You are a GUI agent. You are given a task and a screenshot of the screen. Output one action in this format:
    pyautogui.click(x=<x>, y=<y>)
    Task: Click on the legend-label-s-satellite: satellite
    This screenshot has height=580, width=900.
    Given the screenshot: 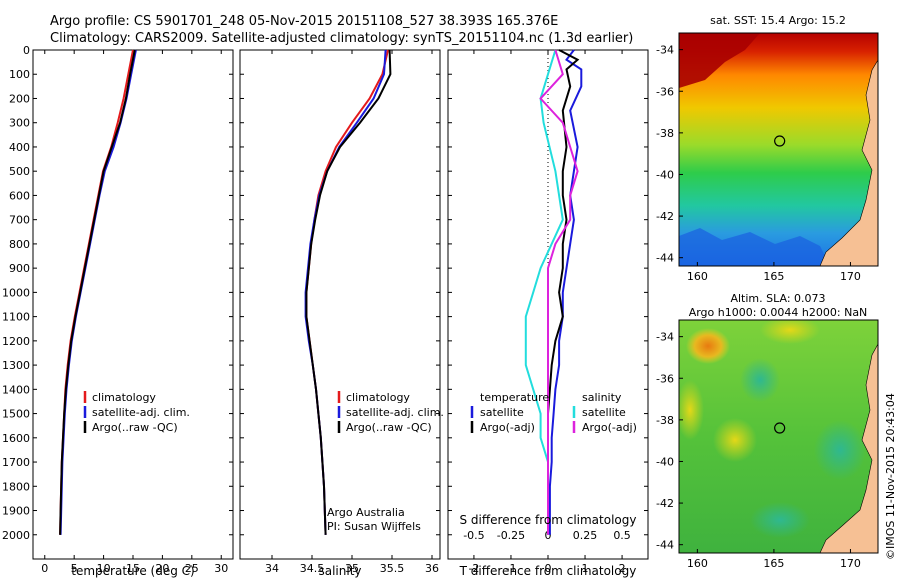 What is the action you would take?
    pyautogui.click(x=604, y=412)
    